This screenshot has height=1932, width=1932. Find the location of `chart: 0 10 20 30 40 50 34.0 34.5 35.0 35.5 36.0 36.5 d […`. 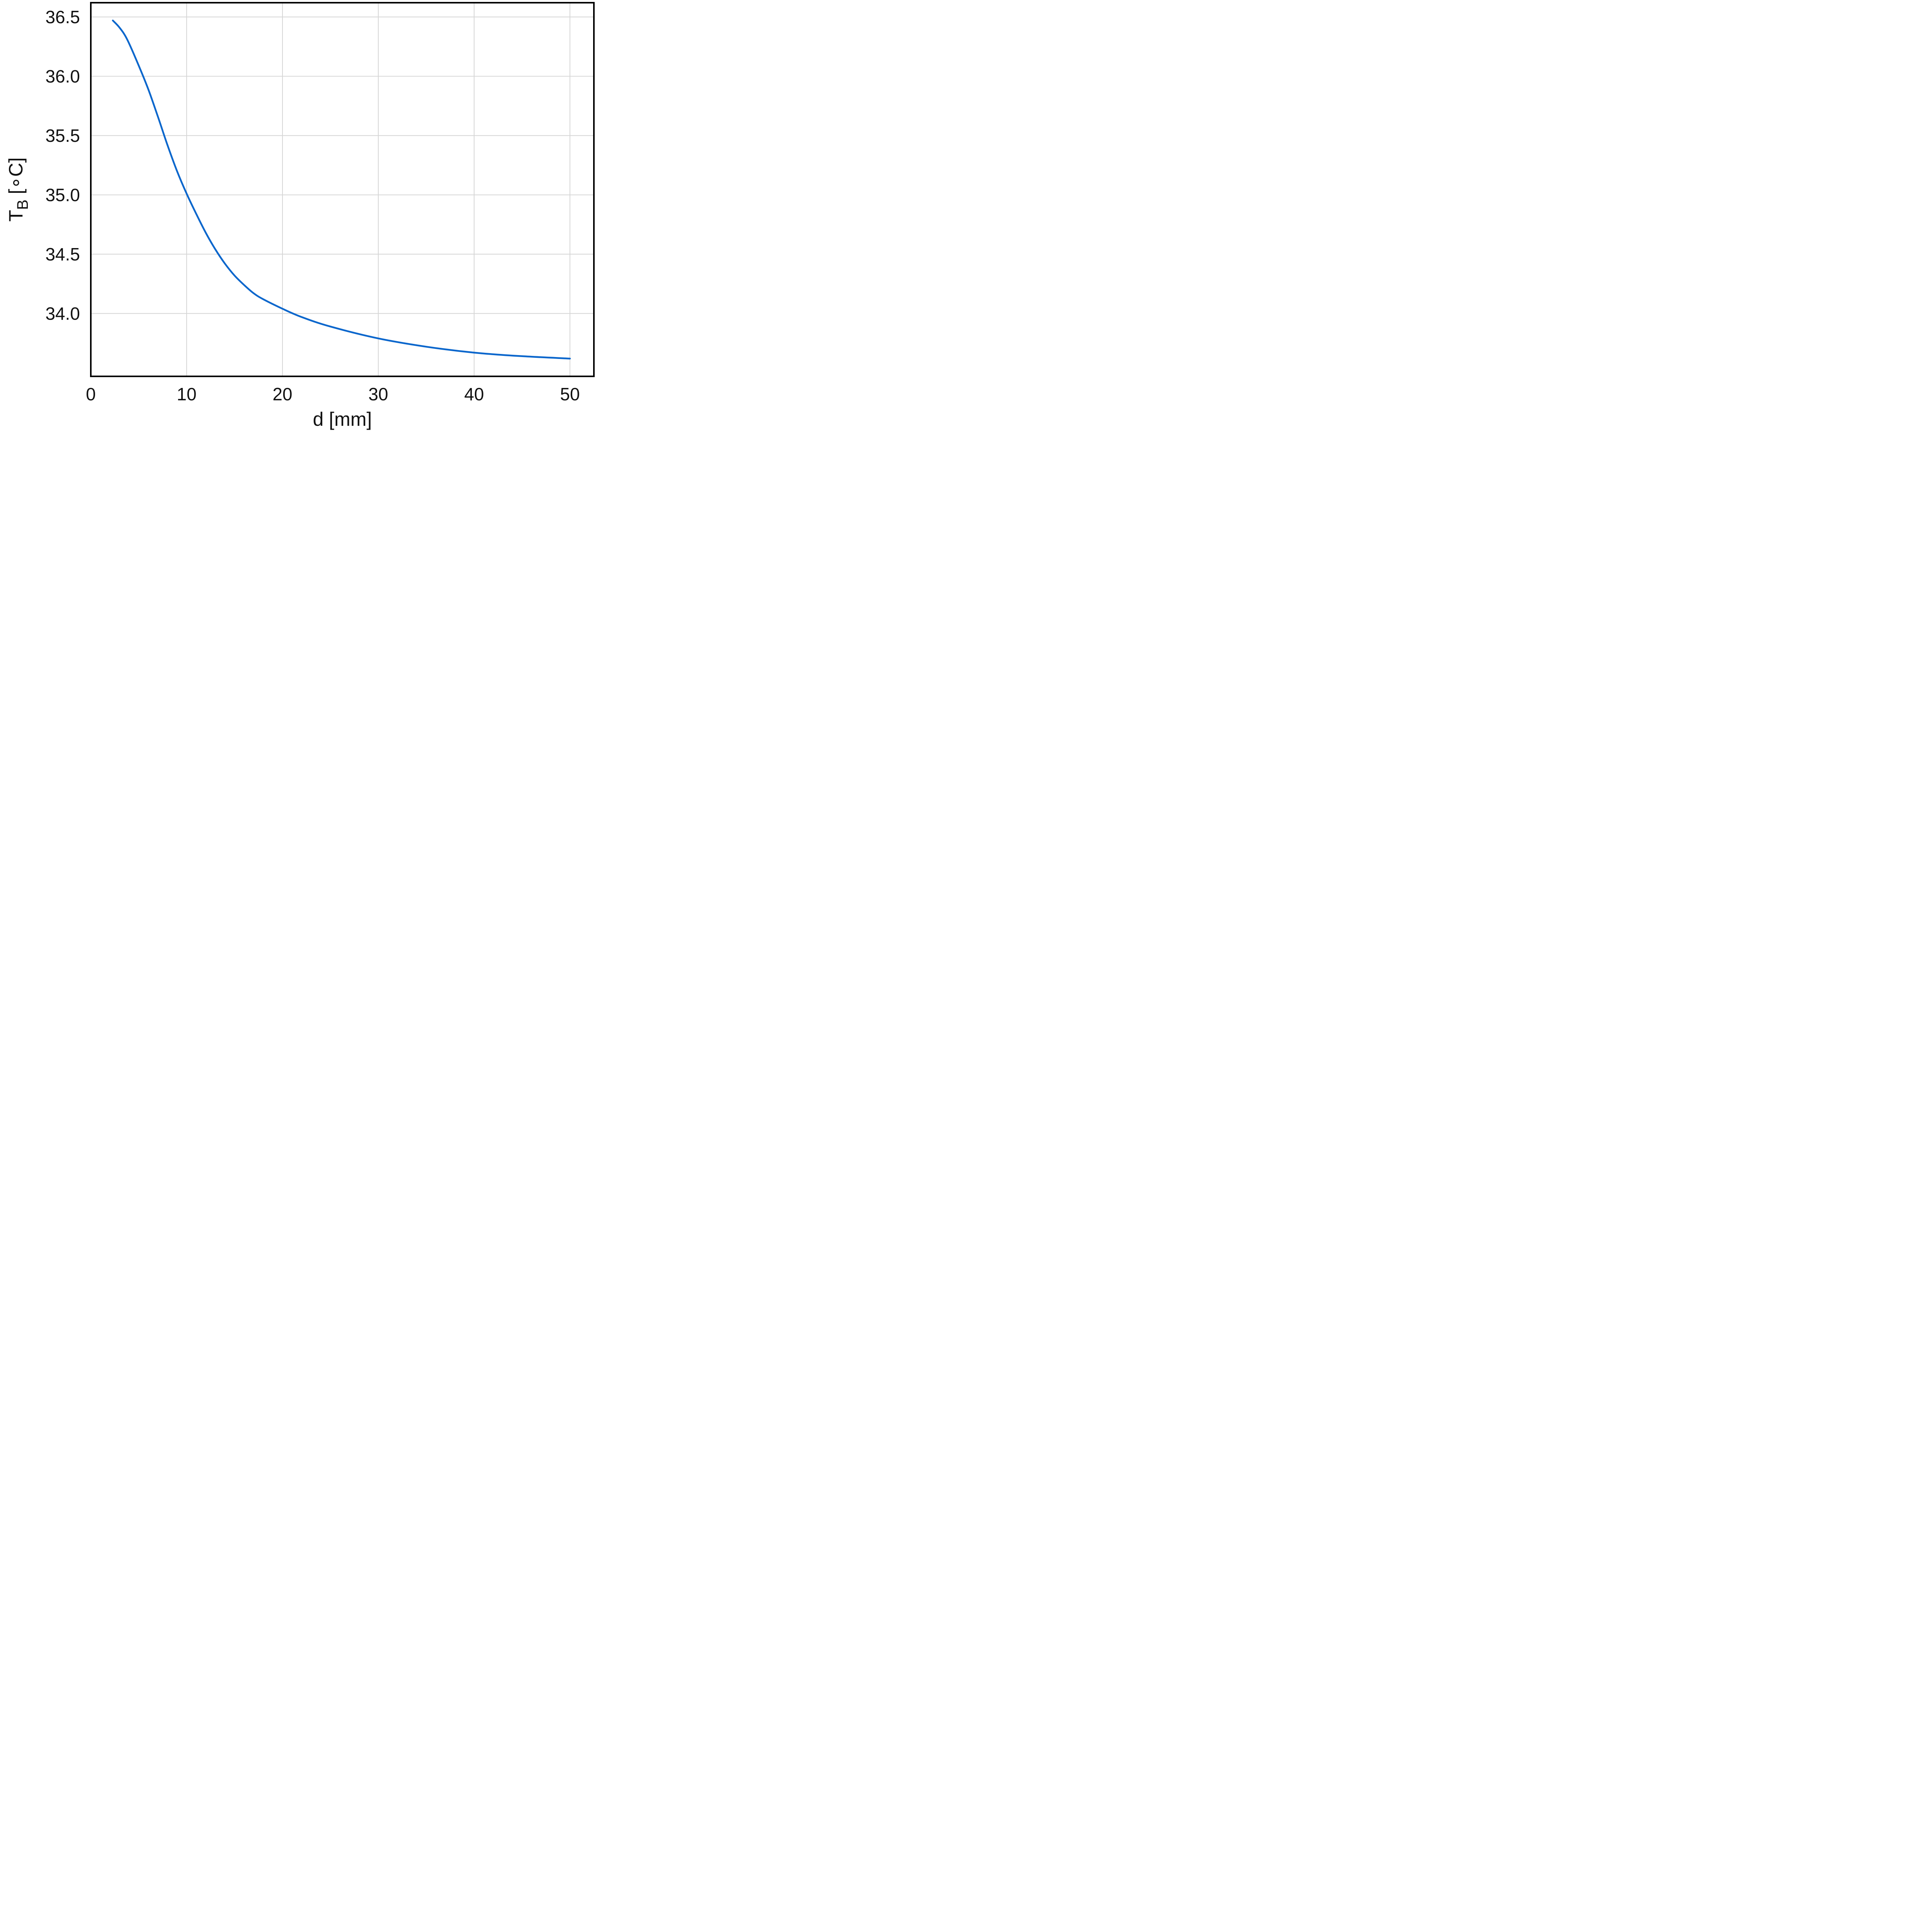

chart: 0 10 20 30 40 50 34.0 34.5 35.0 35.5 36.0 36.5 d [… is located at coordinates (298, 216).